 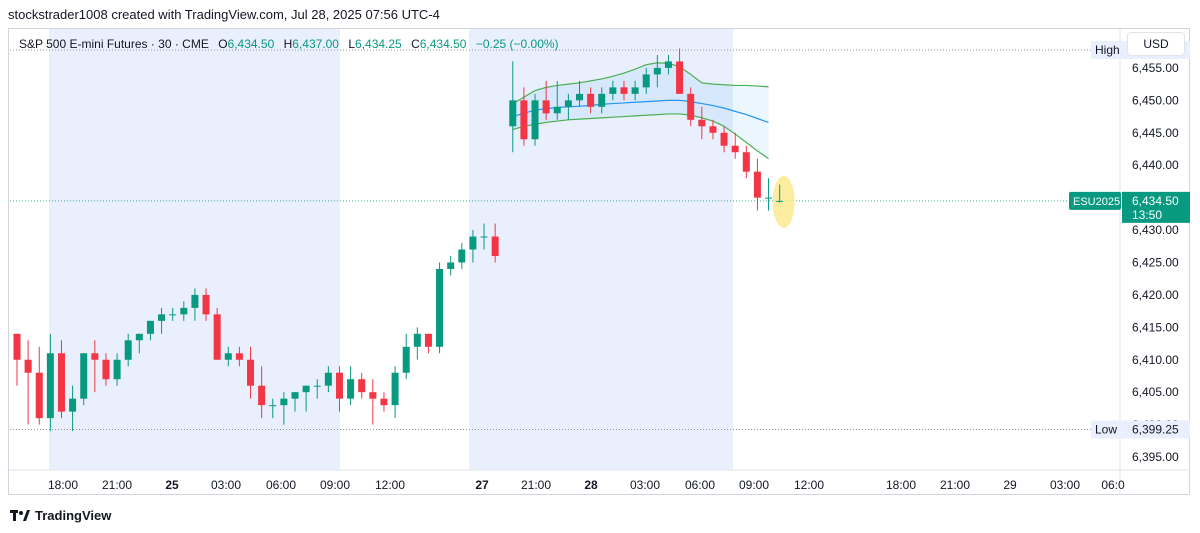 What do you see at coordinates (1155, 230) in the screenshot?
I see `y-tick-label: 6,430.00` at bounding box center [1155, 230].